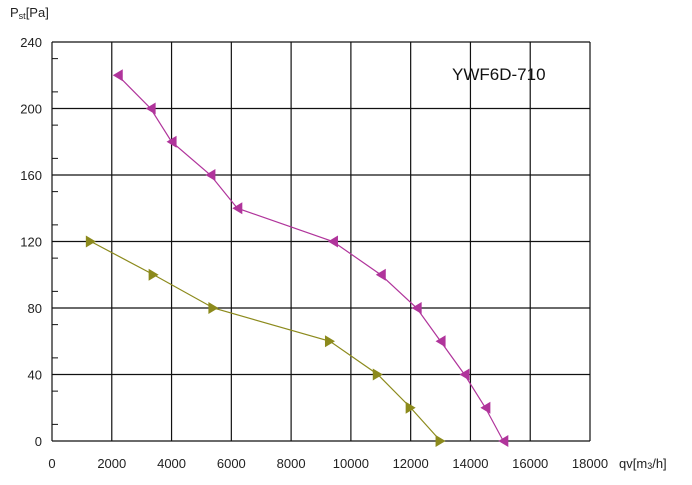 The image size is (692, 485). Describe the element at coordinates (31, 175) in the screenshot. I see `y-tick-label: 160` at that location.